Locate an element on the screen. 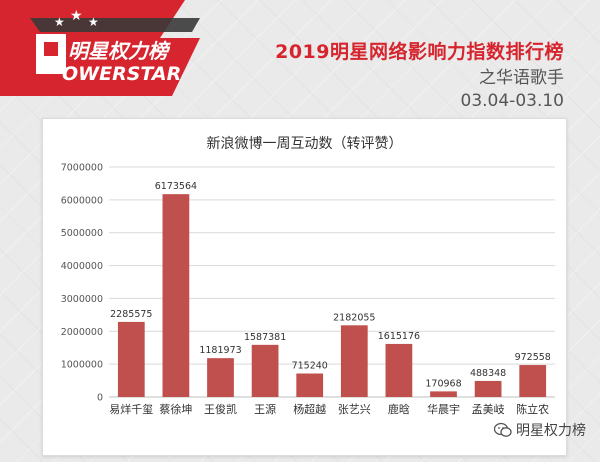 The image size is (600, 462). x-tick-label: 杨超越 is located at coordinates (309, 409).